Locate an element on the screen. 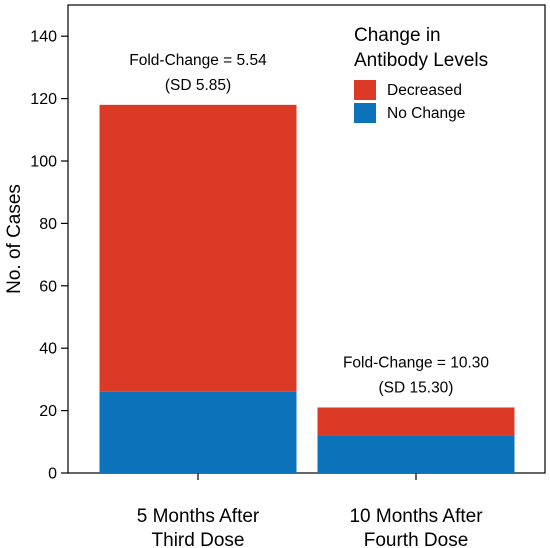 This screenshot has height=548, width=550. y-tick-label: 140 is located at coordinates (43, 37).